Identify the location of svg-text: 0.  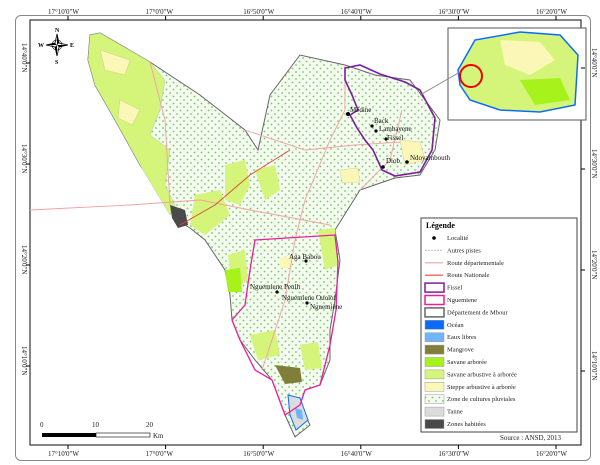
(42, 425).